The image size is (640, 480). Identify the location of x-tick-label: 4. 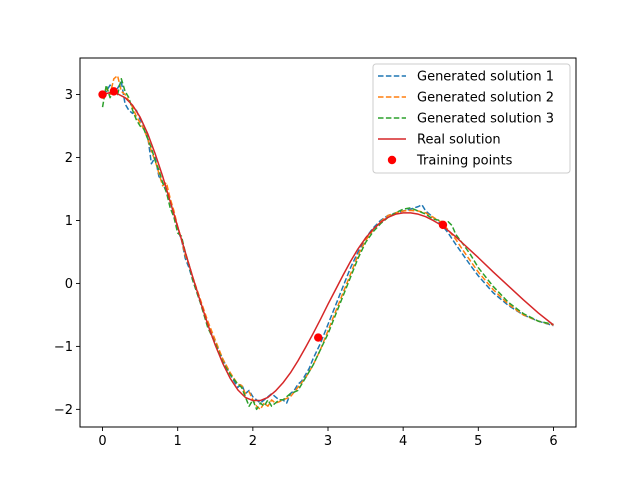
(403, 441).